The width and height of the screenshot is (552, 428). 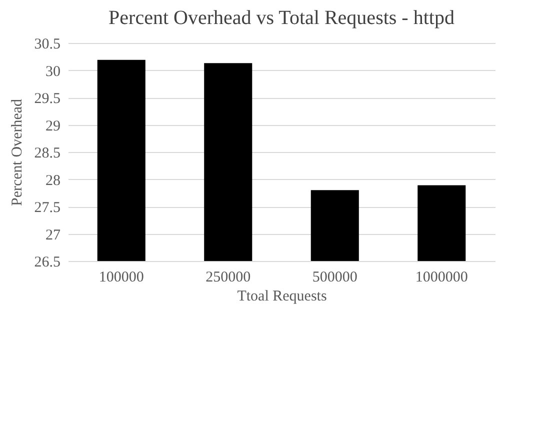 What do you see at coordinates (282, 296) in the screenshot?
I see `x-axis-title: Ttoal Requests` at bounding box center [282, 296].